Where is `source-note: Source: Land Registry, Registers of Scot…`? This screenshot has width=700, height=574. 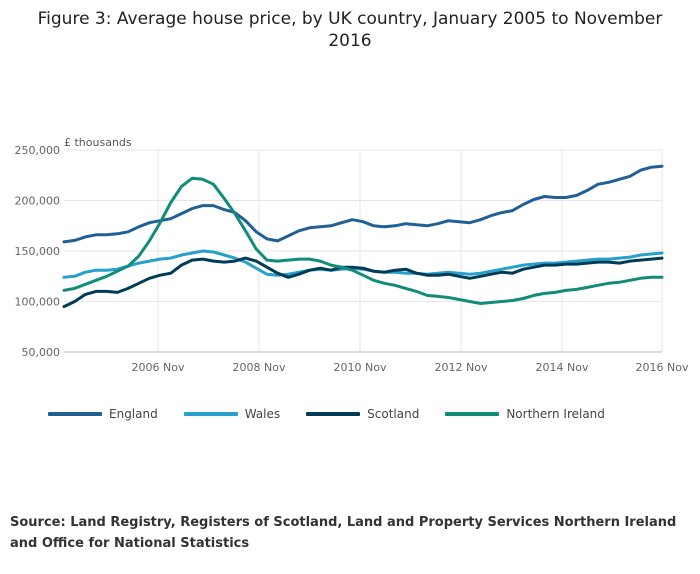
source-note: Source: Land Registry, Registers of Scot… is located at coordinates (343, 533).